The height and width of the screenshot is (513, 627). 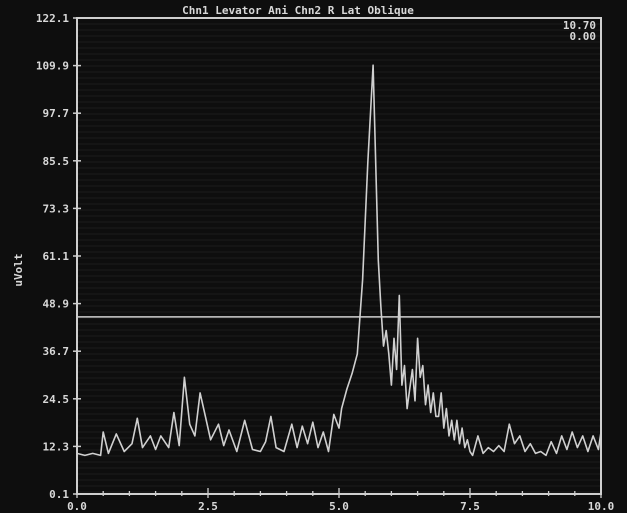 What do you see at coordinates (579, 25) in the screenshot?
I see `corner-readout-top: 10.70` at bounding box center [579, 25].